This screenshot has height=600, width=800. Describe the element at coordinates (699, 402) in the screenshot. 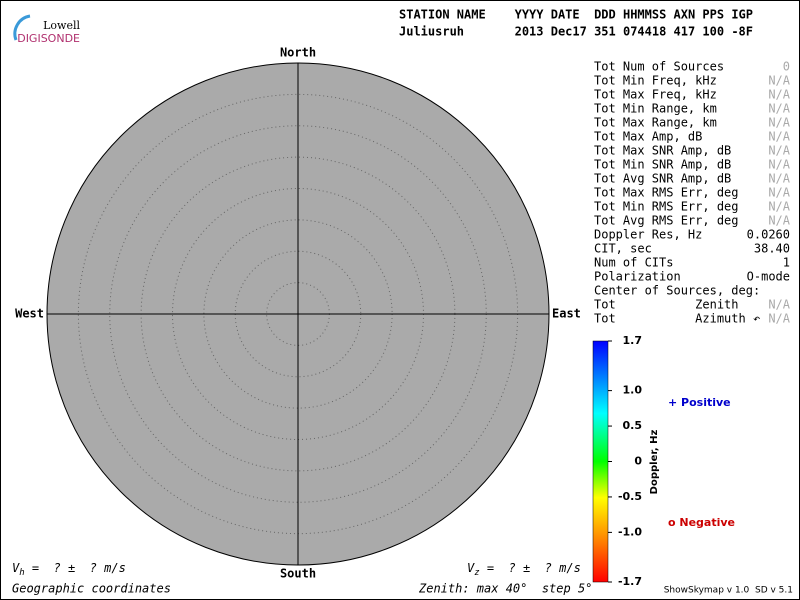

I see `legend-positive: + Positive` at that location.